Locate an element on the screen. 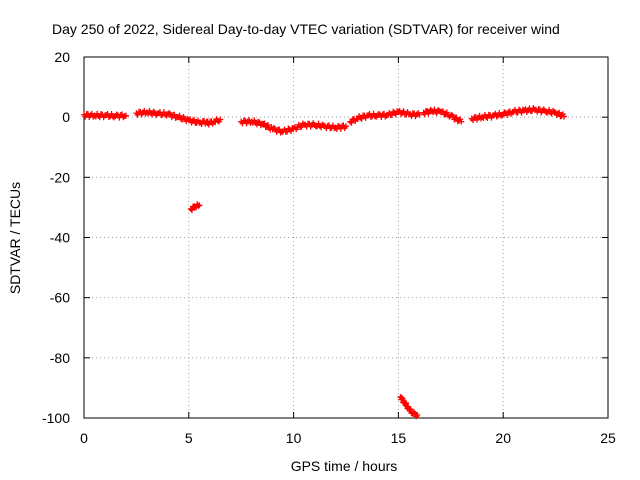 The width and height of the screenshot is (640, 480). x-tick-label: 5 is located at coordinates (189, 438).